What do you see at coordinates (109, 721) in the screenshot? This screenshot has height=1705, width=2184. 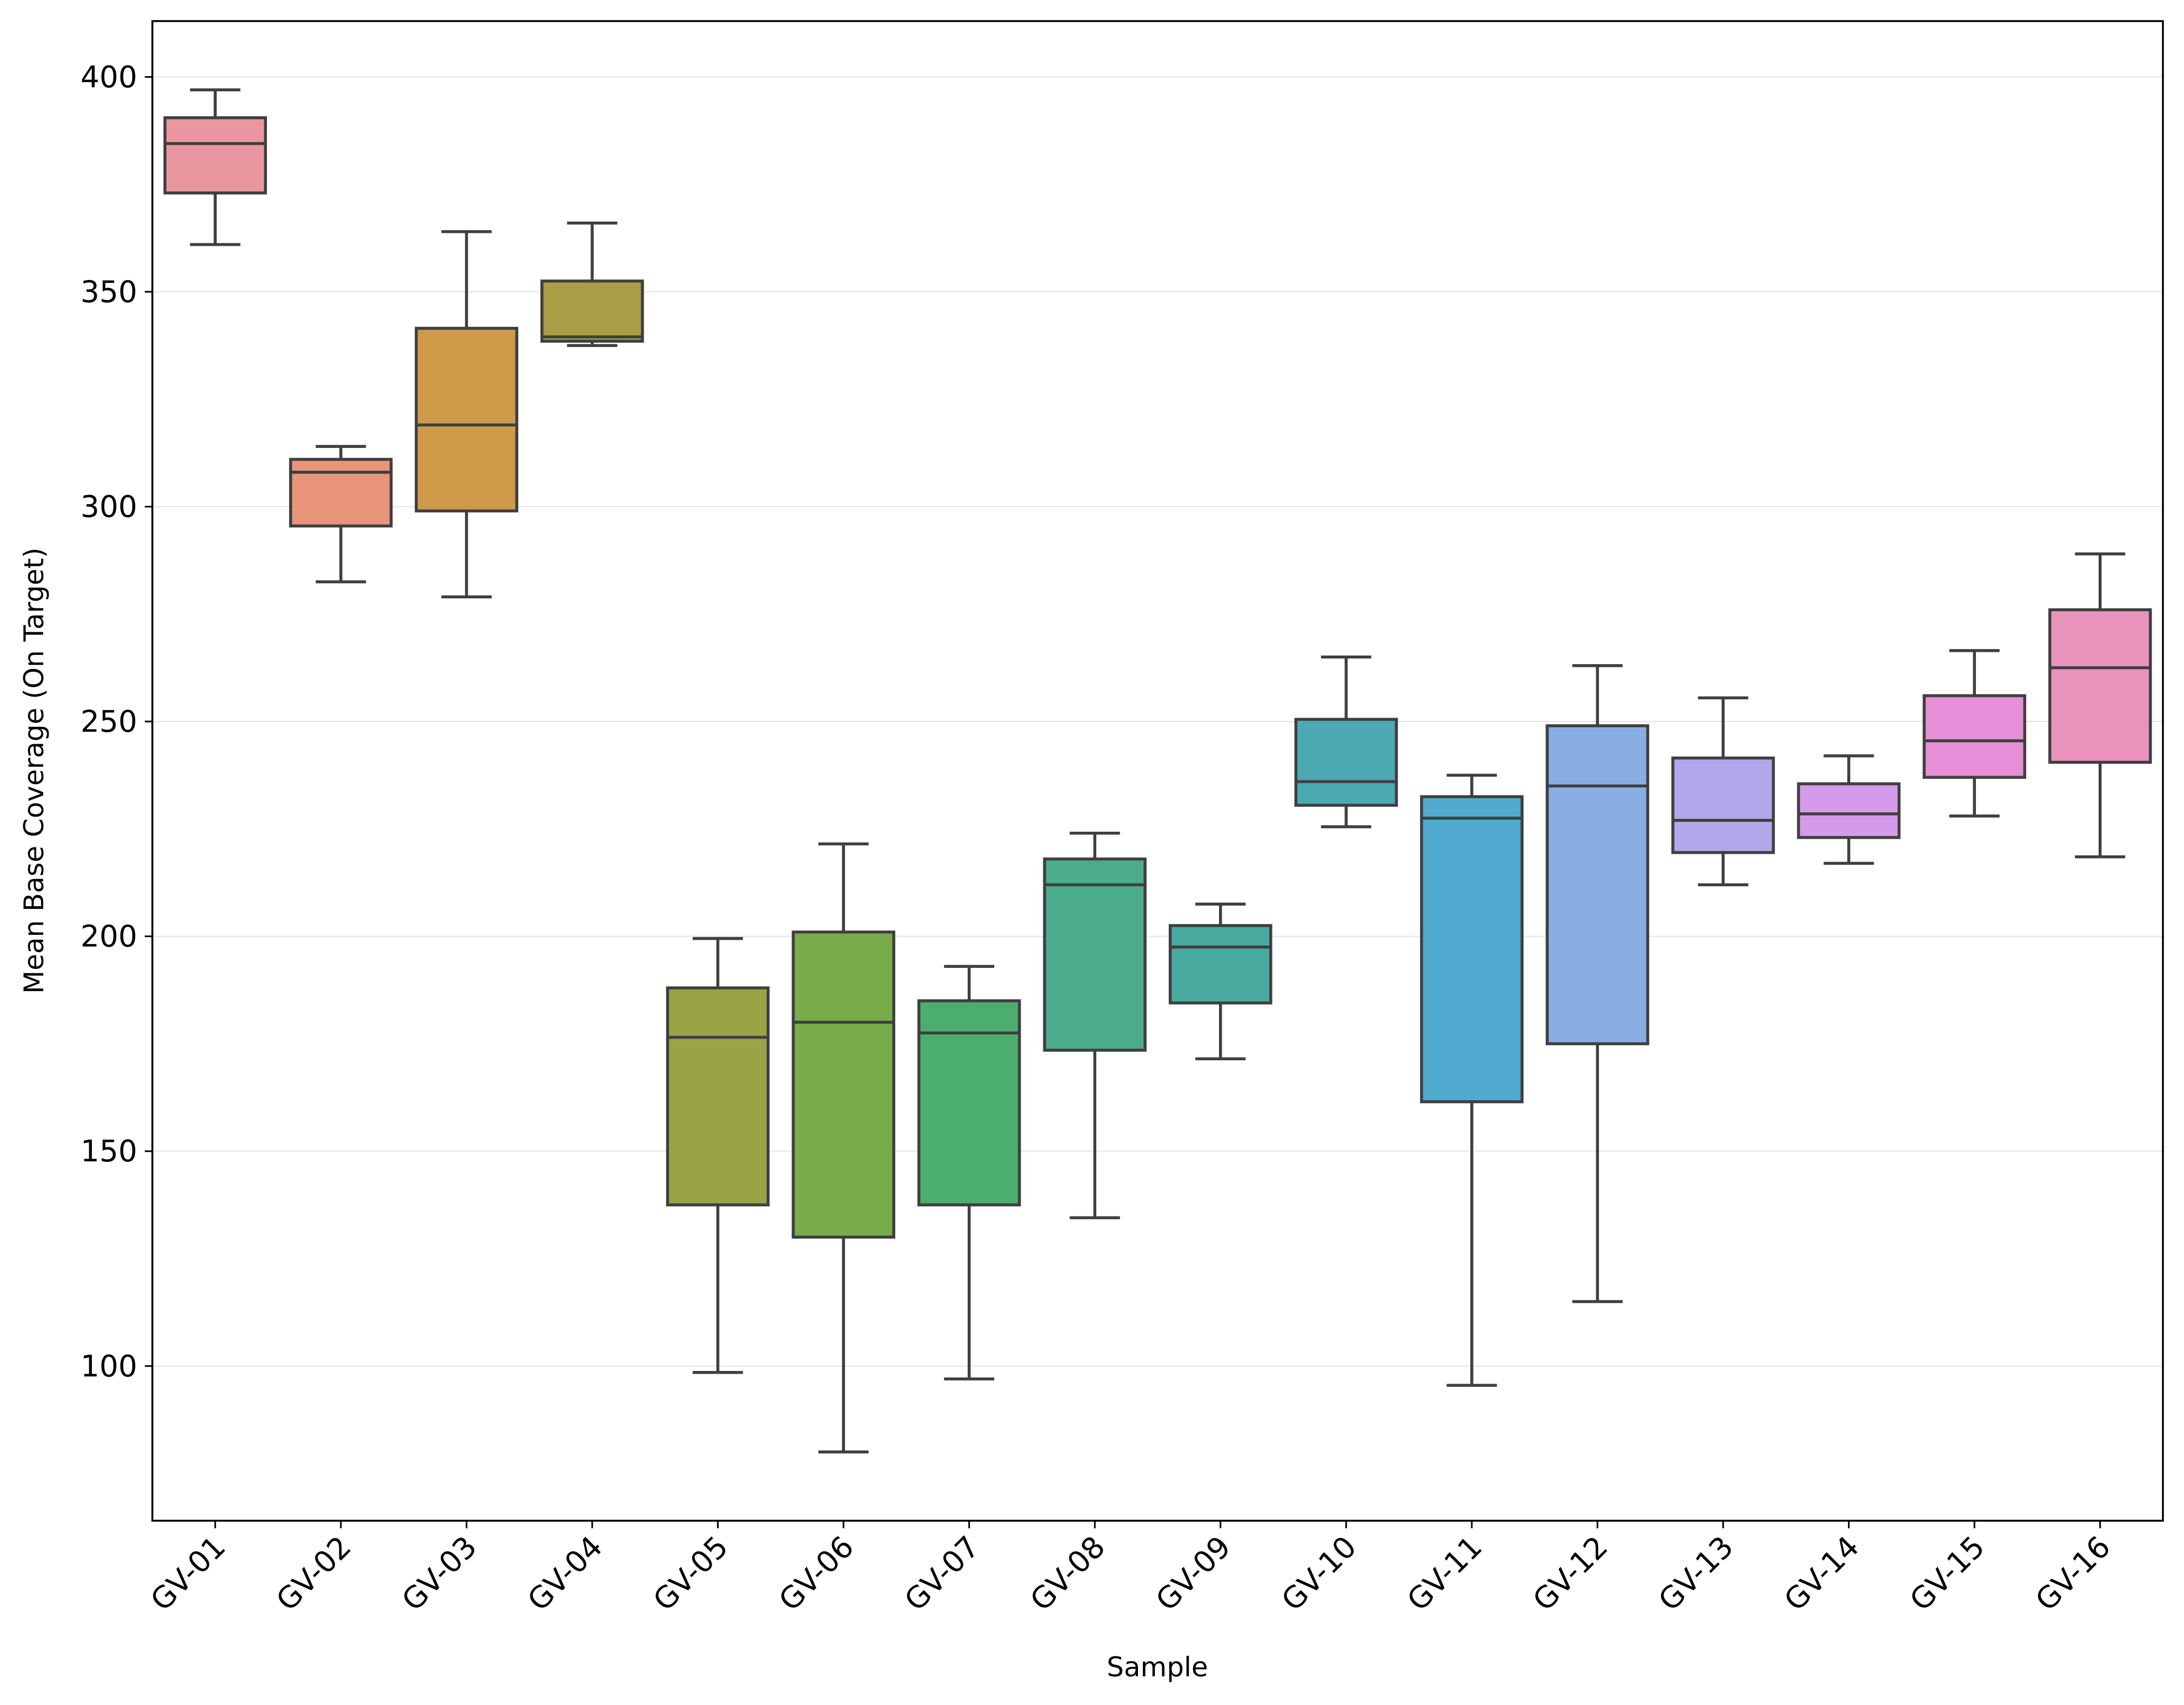 I see `y-tick-label-250: 250` at bounding box center [109, 721].